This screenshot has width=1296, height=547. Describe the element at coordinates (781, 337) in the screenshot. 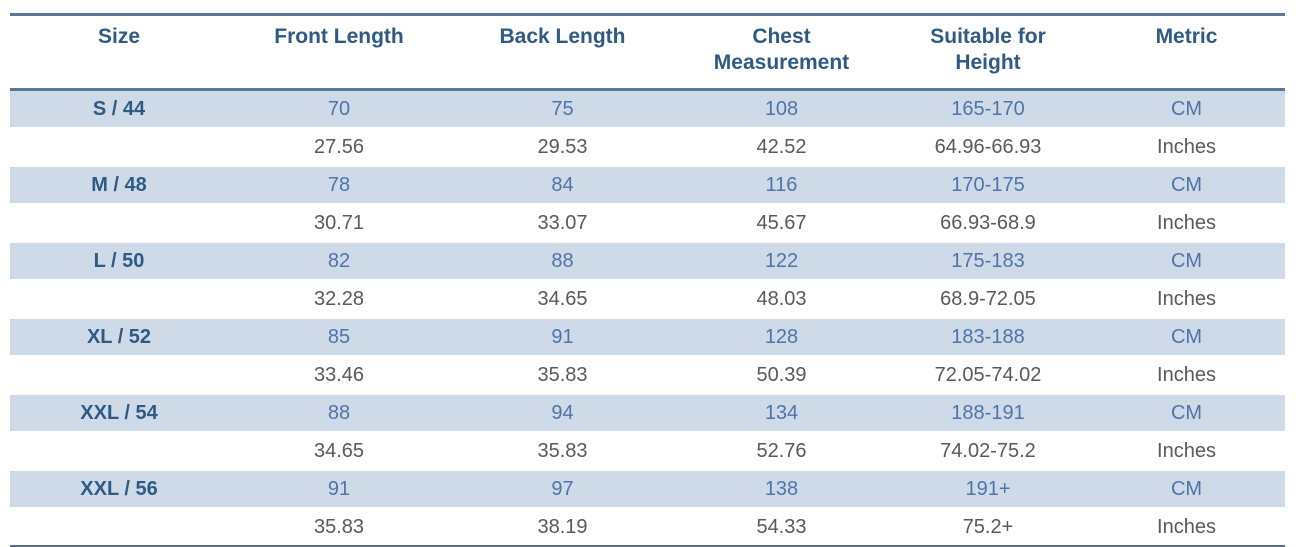

I see `cell-chest: 128` at that location.